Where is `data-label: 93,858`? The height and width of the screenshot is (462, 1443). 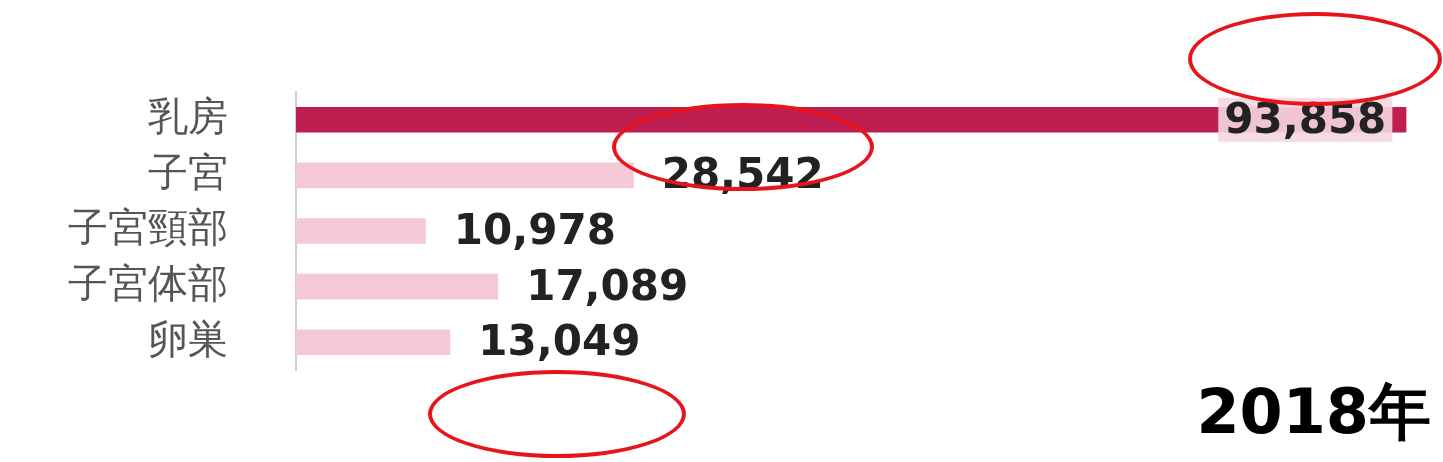 data-label: 93,858 is located at coordinates (1305, 118).